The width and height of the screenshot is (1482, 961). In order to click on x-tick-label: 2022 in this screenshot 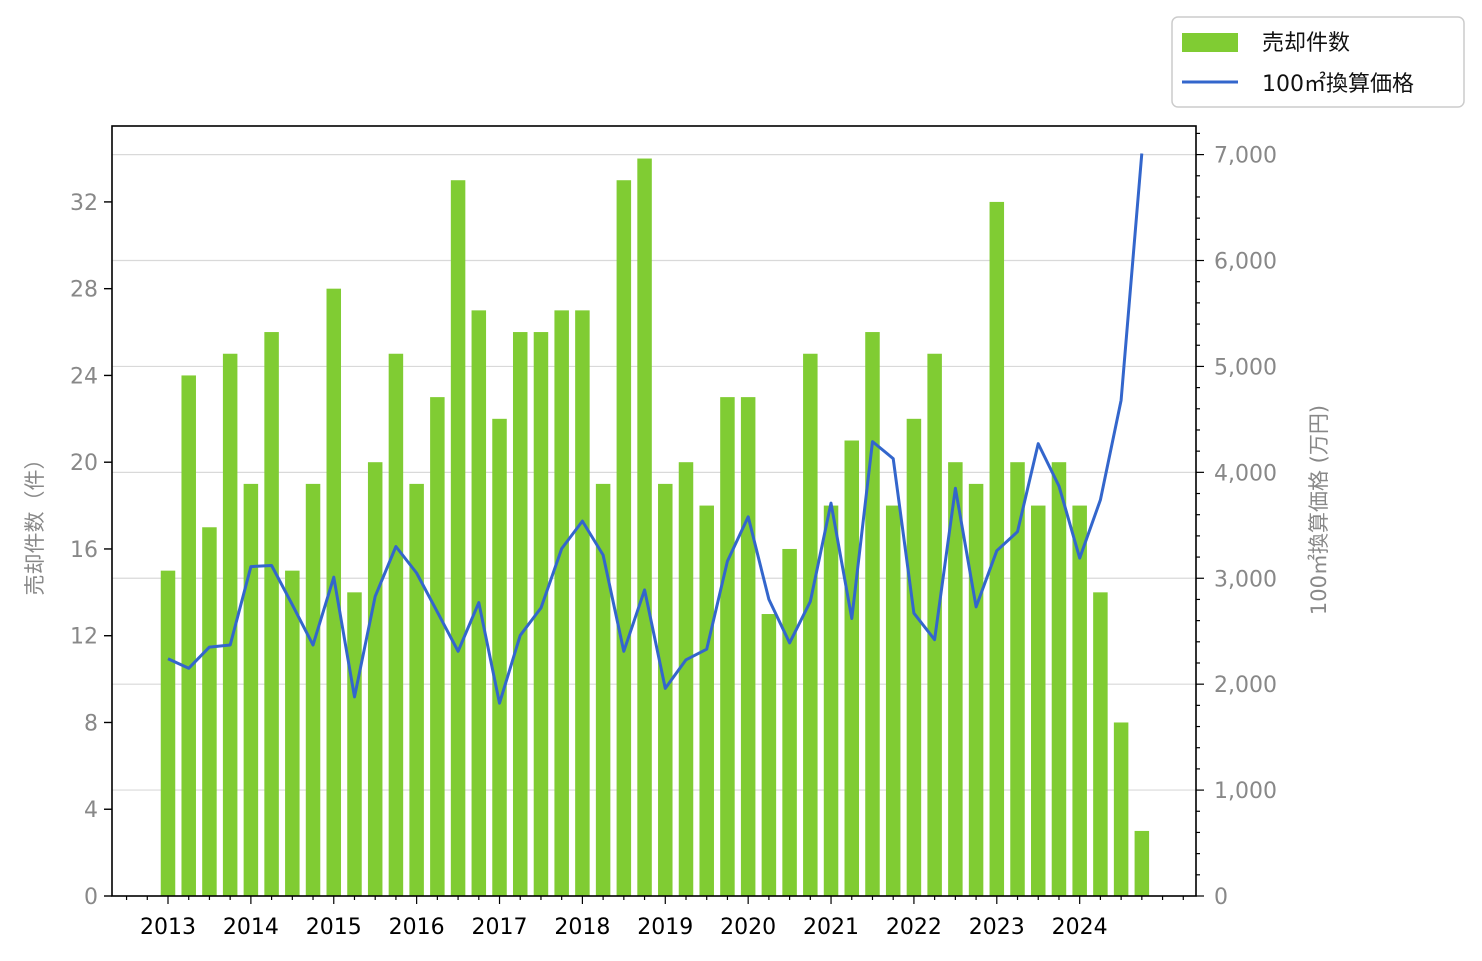, I will do `click(914, 927)`.